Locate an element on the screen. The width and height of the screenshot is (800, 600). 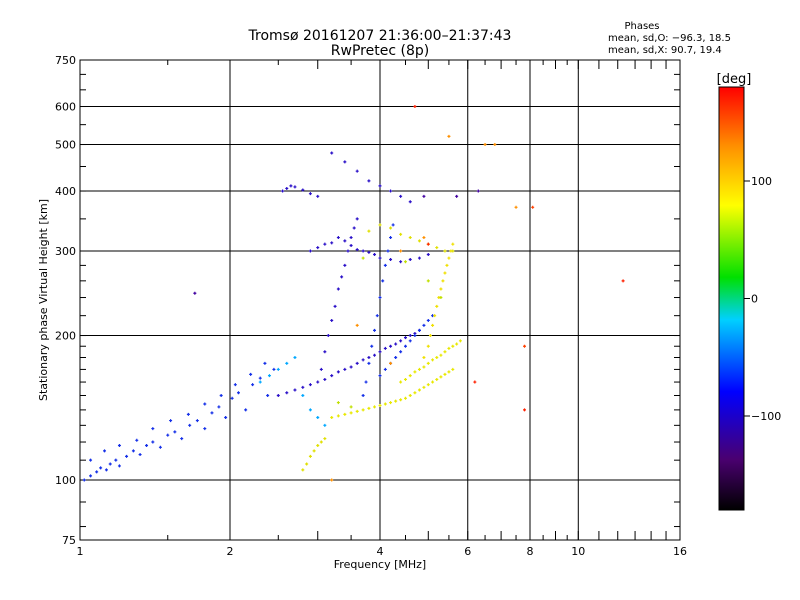
y-tick-label: 400 is located at coordinates (65, 191).